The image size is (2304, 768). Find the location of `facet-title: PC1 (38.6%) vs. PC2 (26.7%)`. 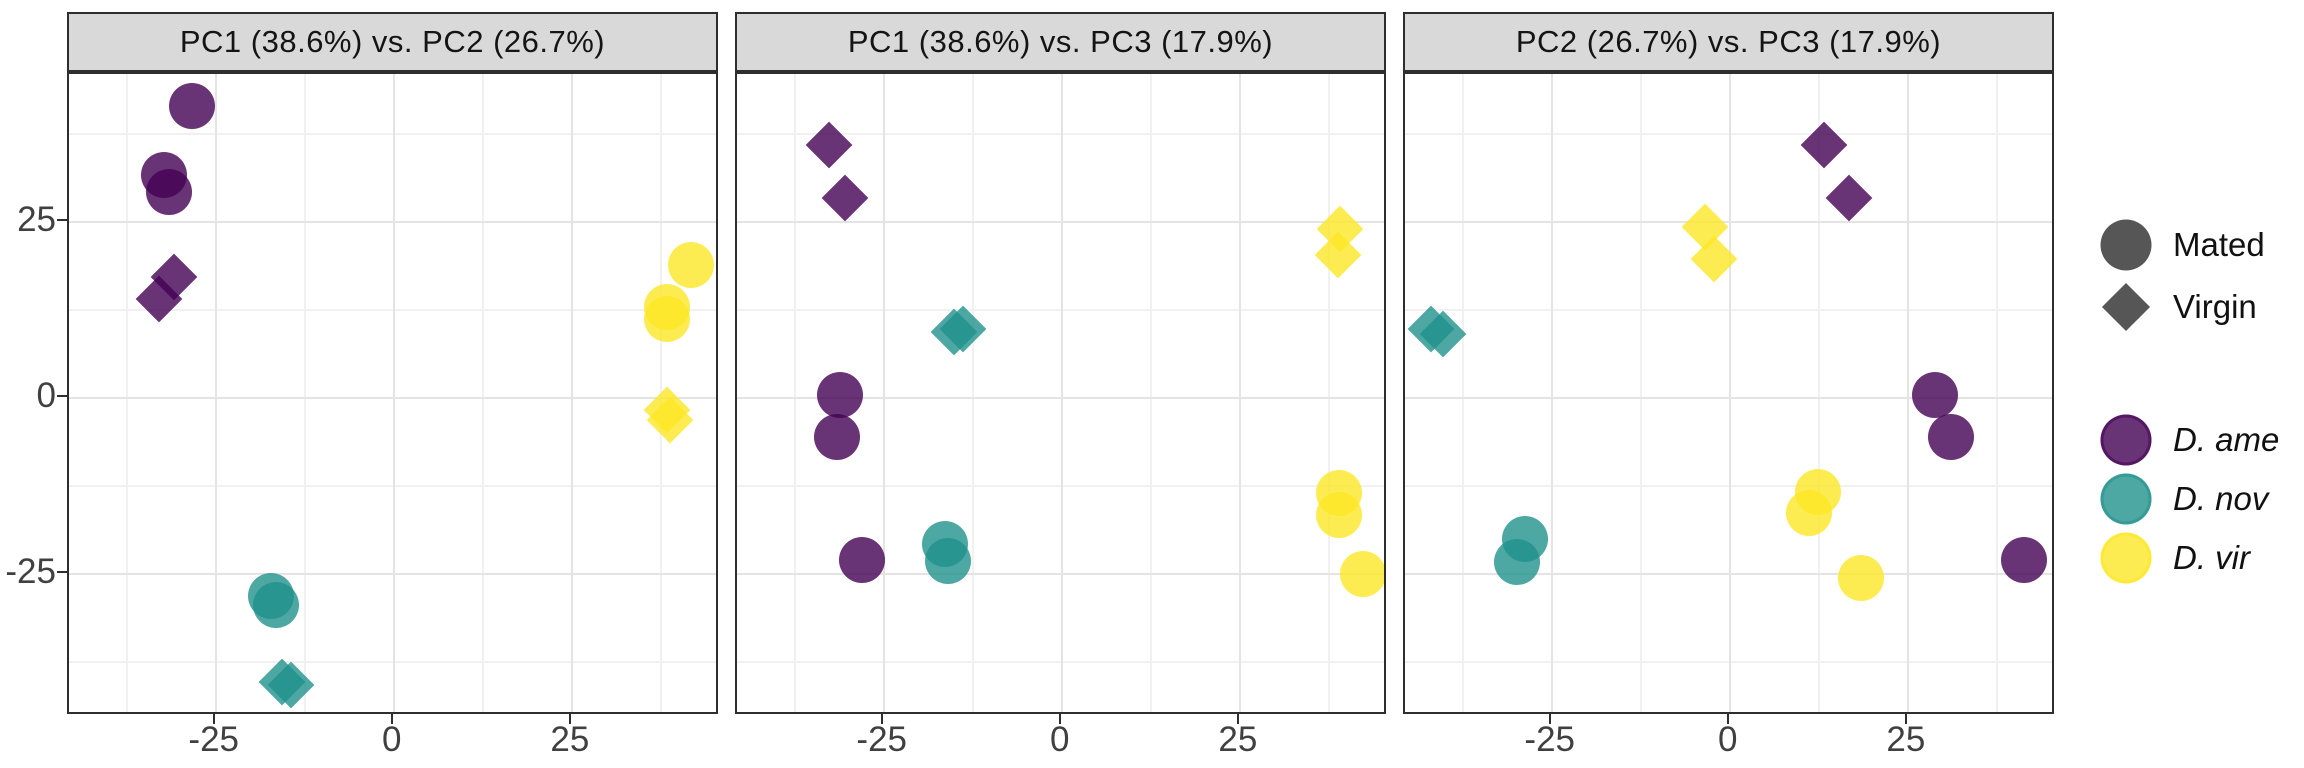

facet-title: PC1 (38.6%) vs. PC2 (26.7%) is located at coordinates (392, 41).